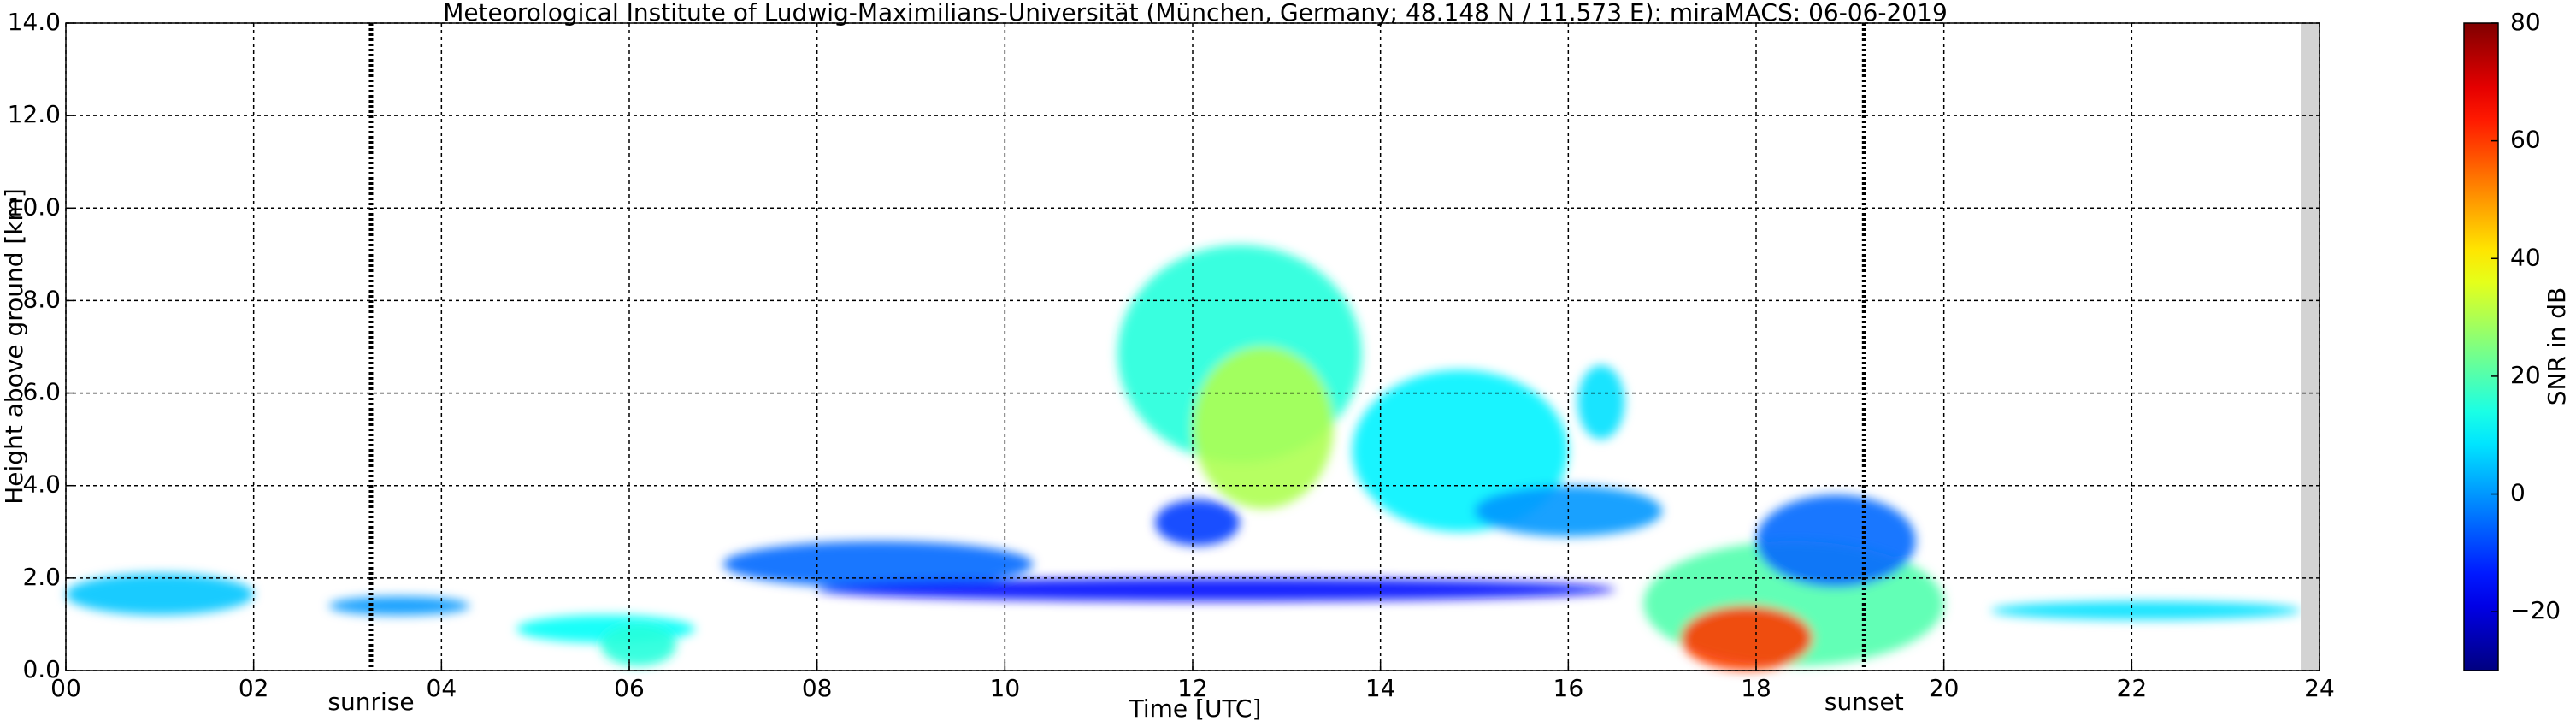 This screenshot has height=727, width=2576. Describe the element at coordinates (2525, 257) in the screenshot. I see `colorbar-tick-label: 40` at that location.